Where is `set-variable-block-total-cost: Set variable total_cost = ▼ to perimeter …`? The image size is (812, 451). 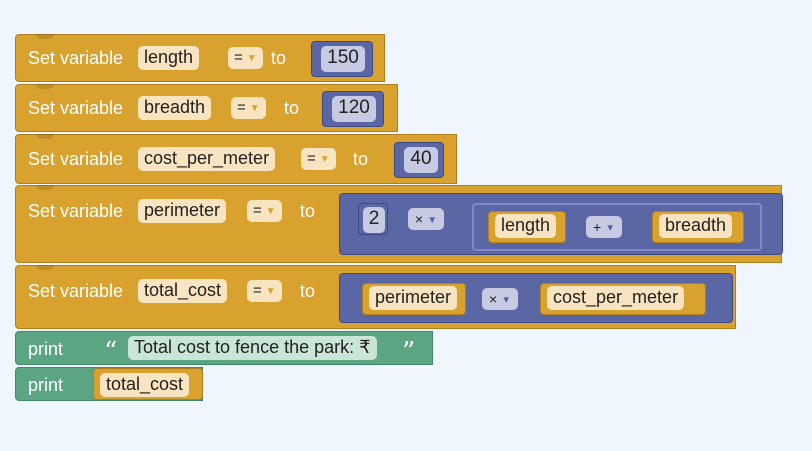 set-variable-block-total-cost: Set variable total_cost = ▼ to perimeter … is located at coordinates (375, 297).